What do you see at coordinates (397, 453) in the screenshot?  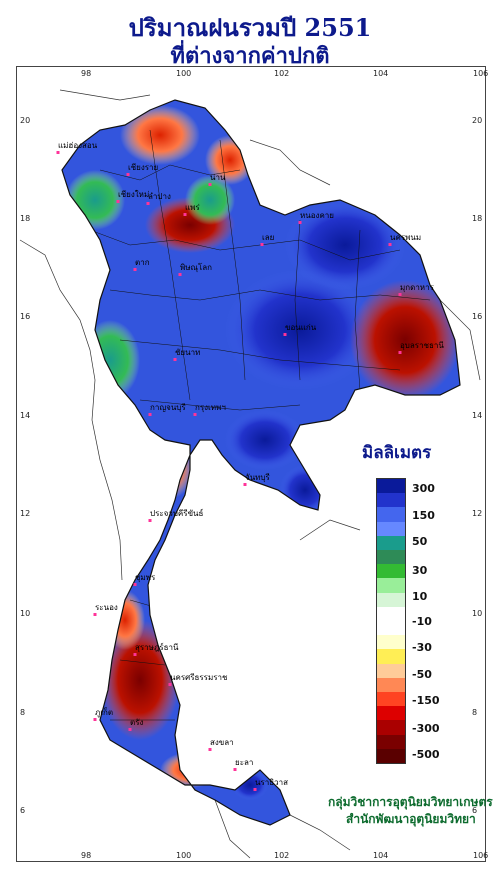 I see `legend-title: มิลลิเมตร` at bounding box center [397, 453].